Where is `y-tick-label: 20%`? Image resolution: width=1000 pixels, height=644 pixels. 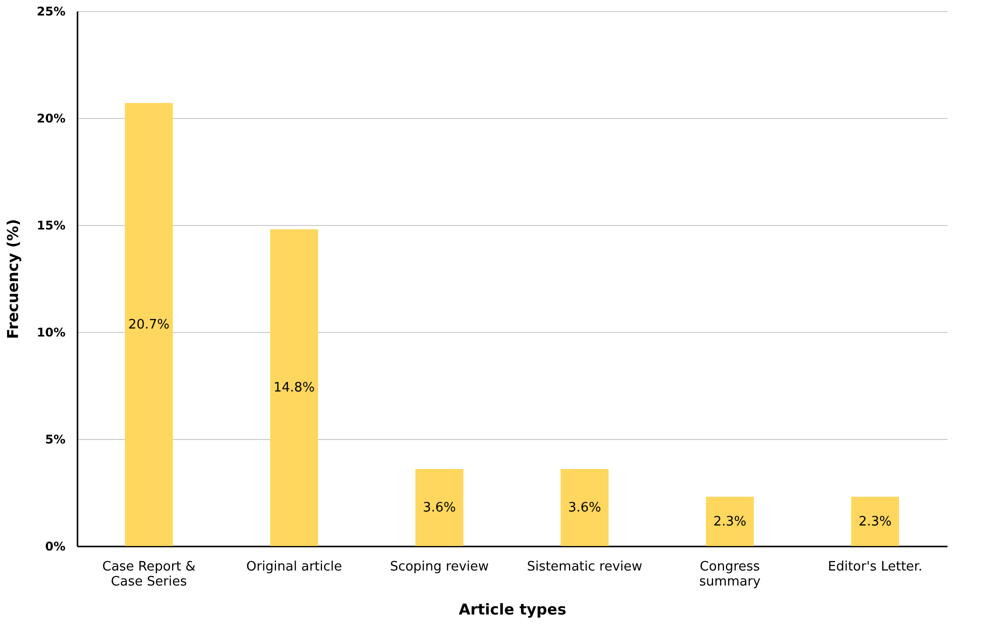
y-tick-label: 20% is located at coordinates (51, 119).